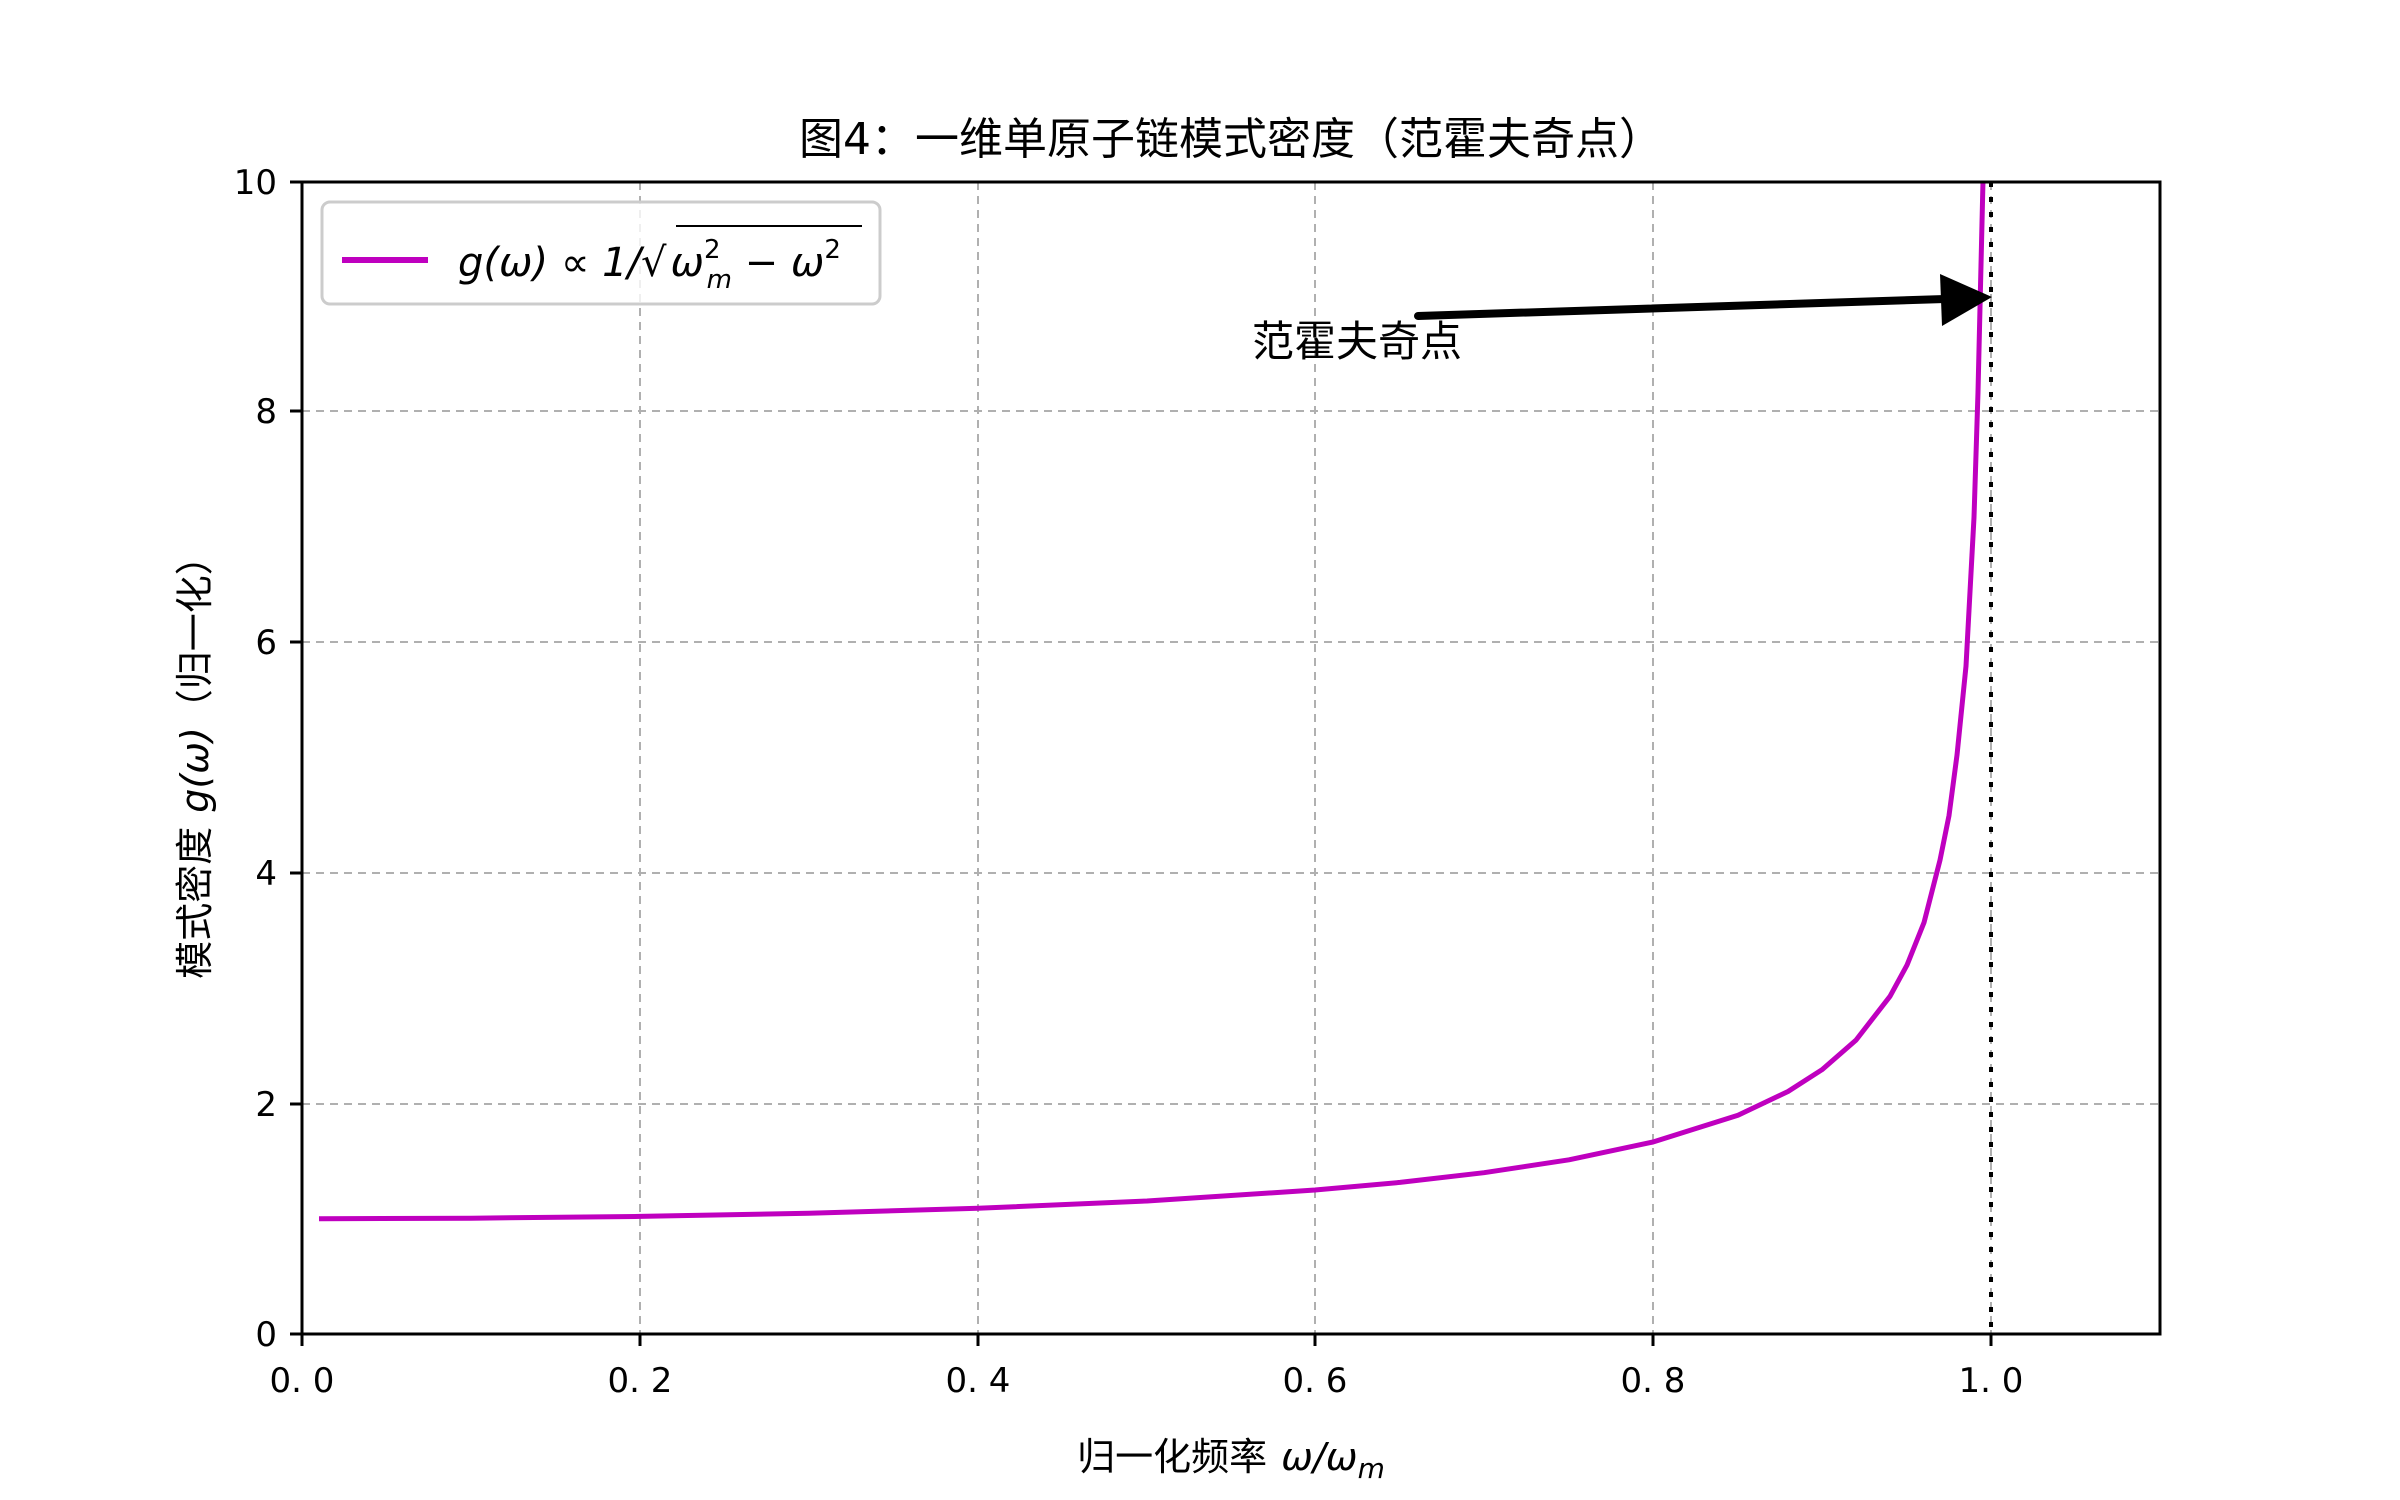 The width and height of the screenshot is (2400, 1500). I want to click on y-tick-label: 8, so click(266, 412).